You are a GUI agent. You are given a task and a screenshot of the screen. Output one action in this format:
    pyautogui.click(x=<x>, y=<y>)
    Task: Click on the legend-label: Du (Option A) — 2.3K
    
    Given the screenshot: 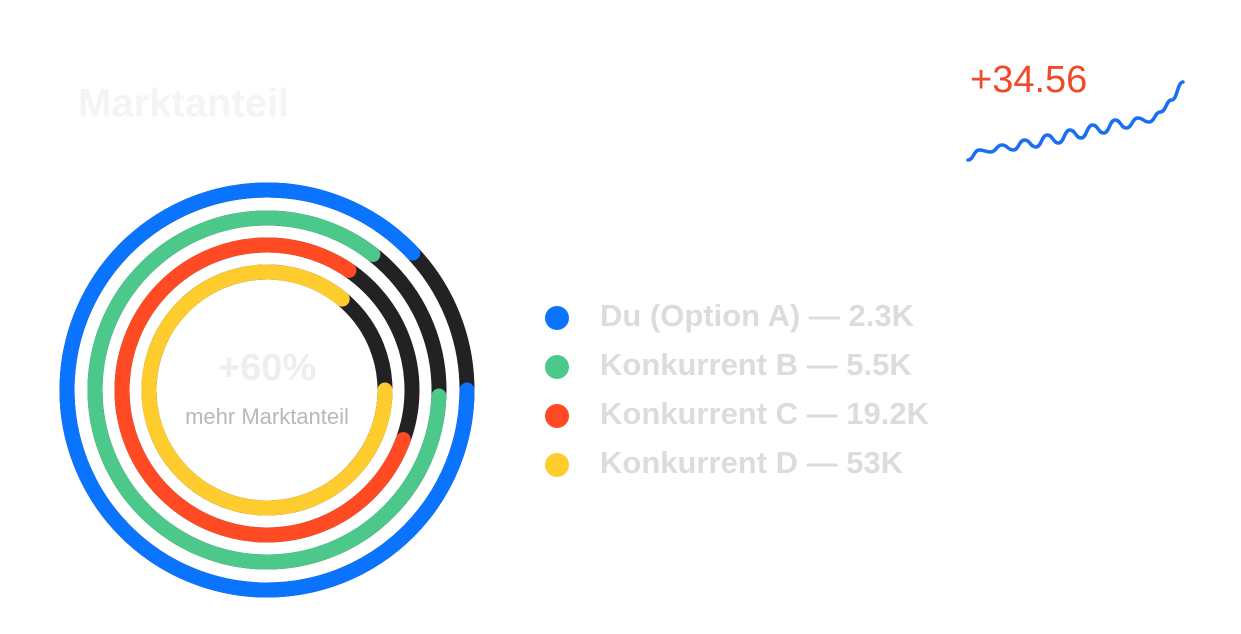 What is the action you would take?
    pyautogui.click(x=757, y=315)
    